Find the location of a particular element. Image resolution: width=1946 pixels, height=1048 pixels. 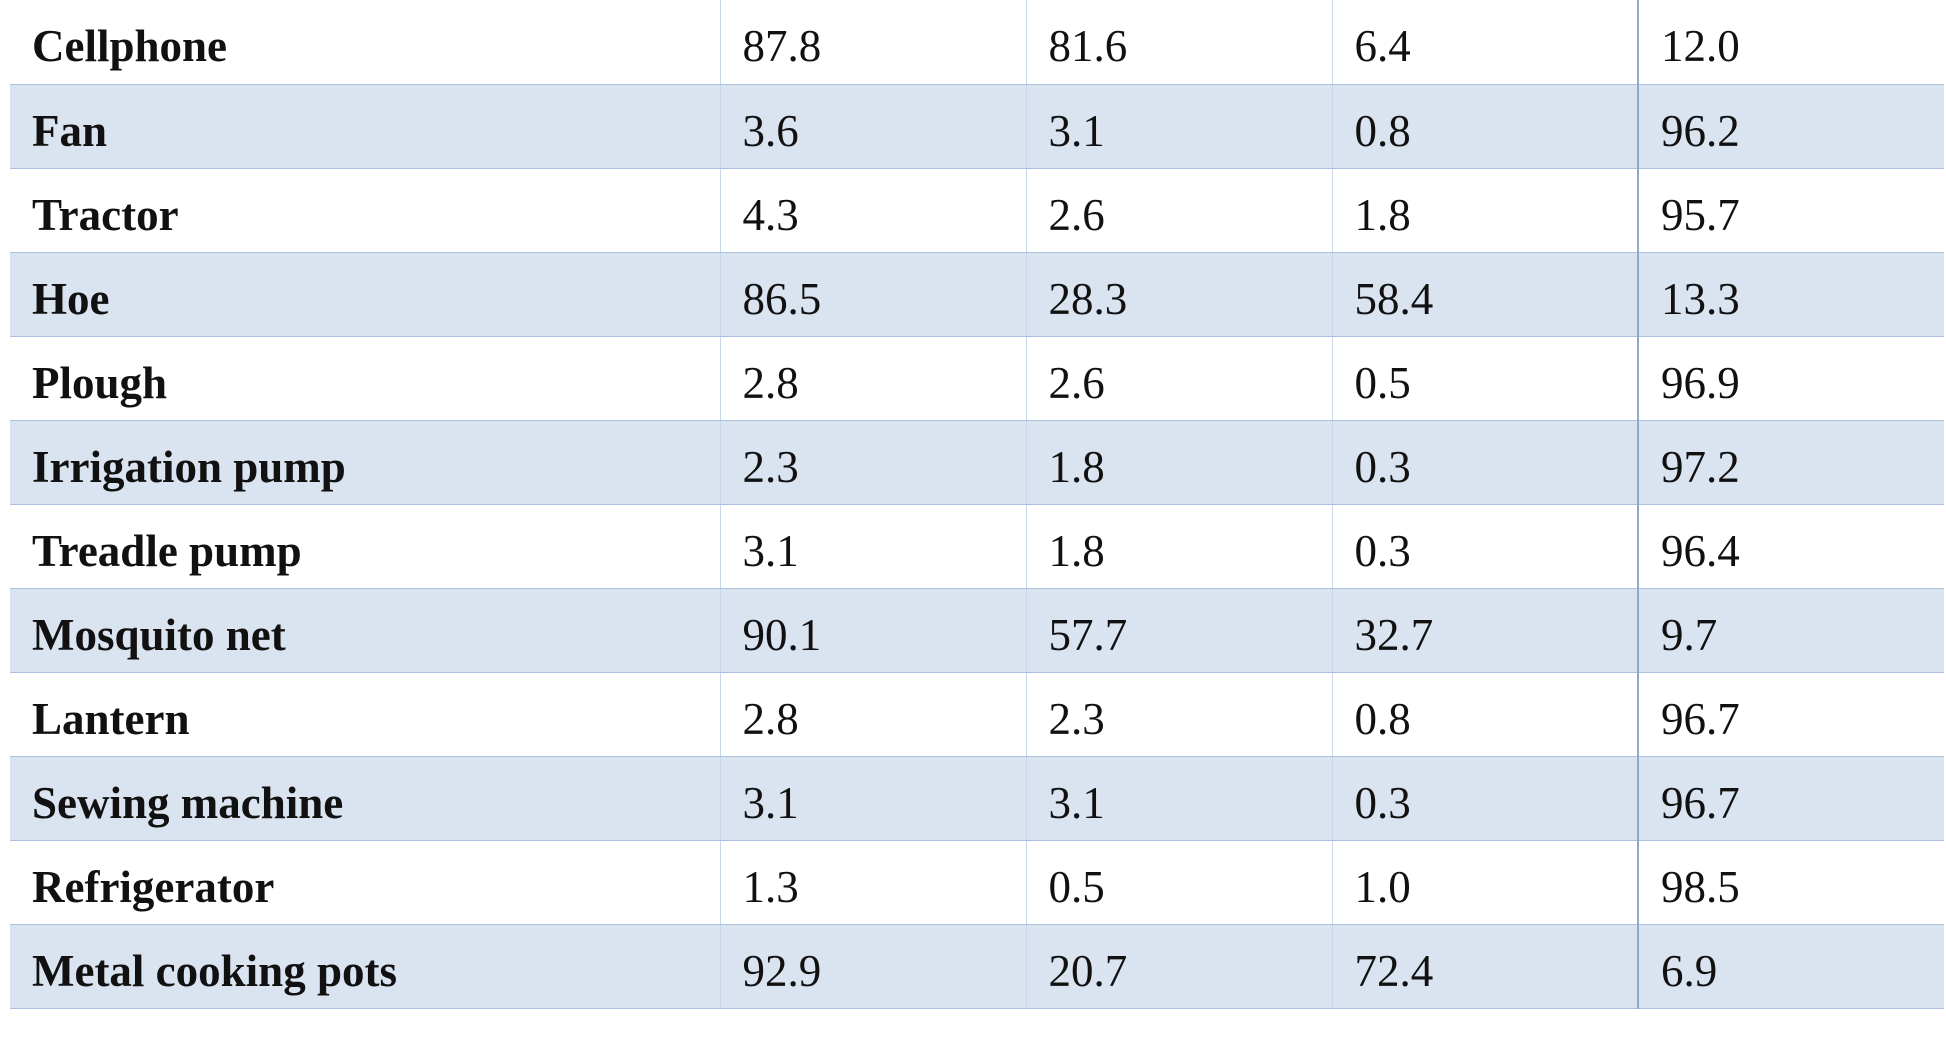

table-row: Refrigerator 1.3 0.5 1.0 98.5 is located at coordinates (977, 882).